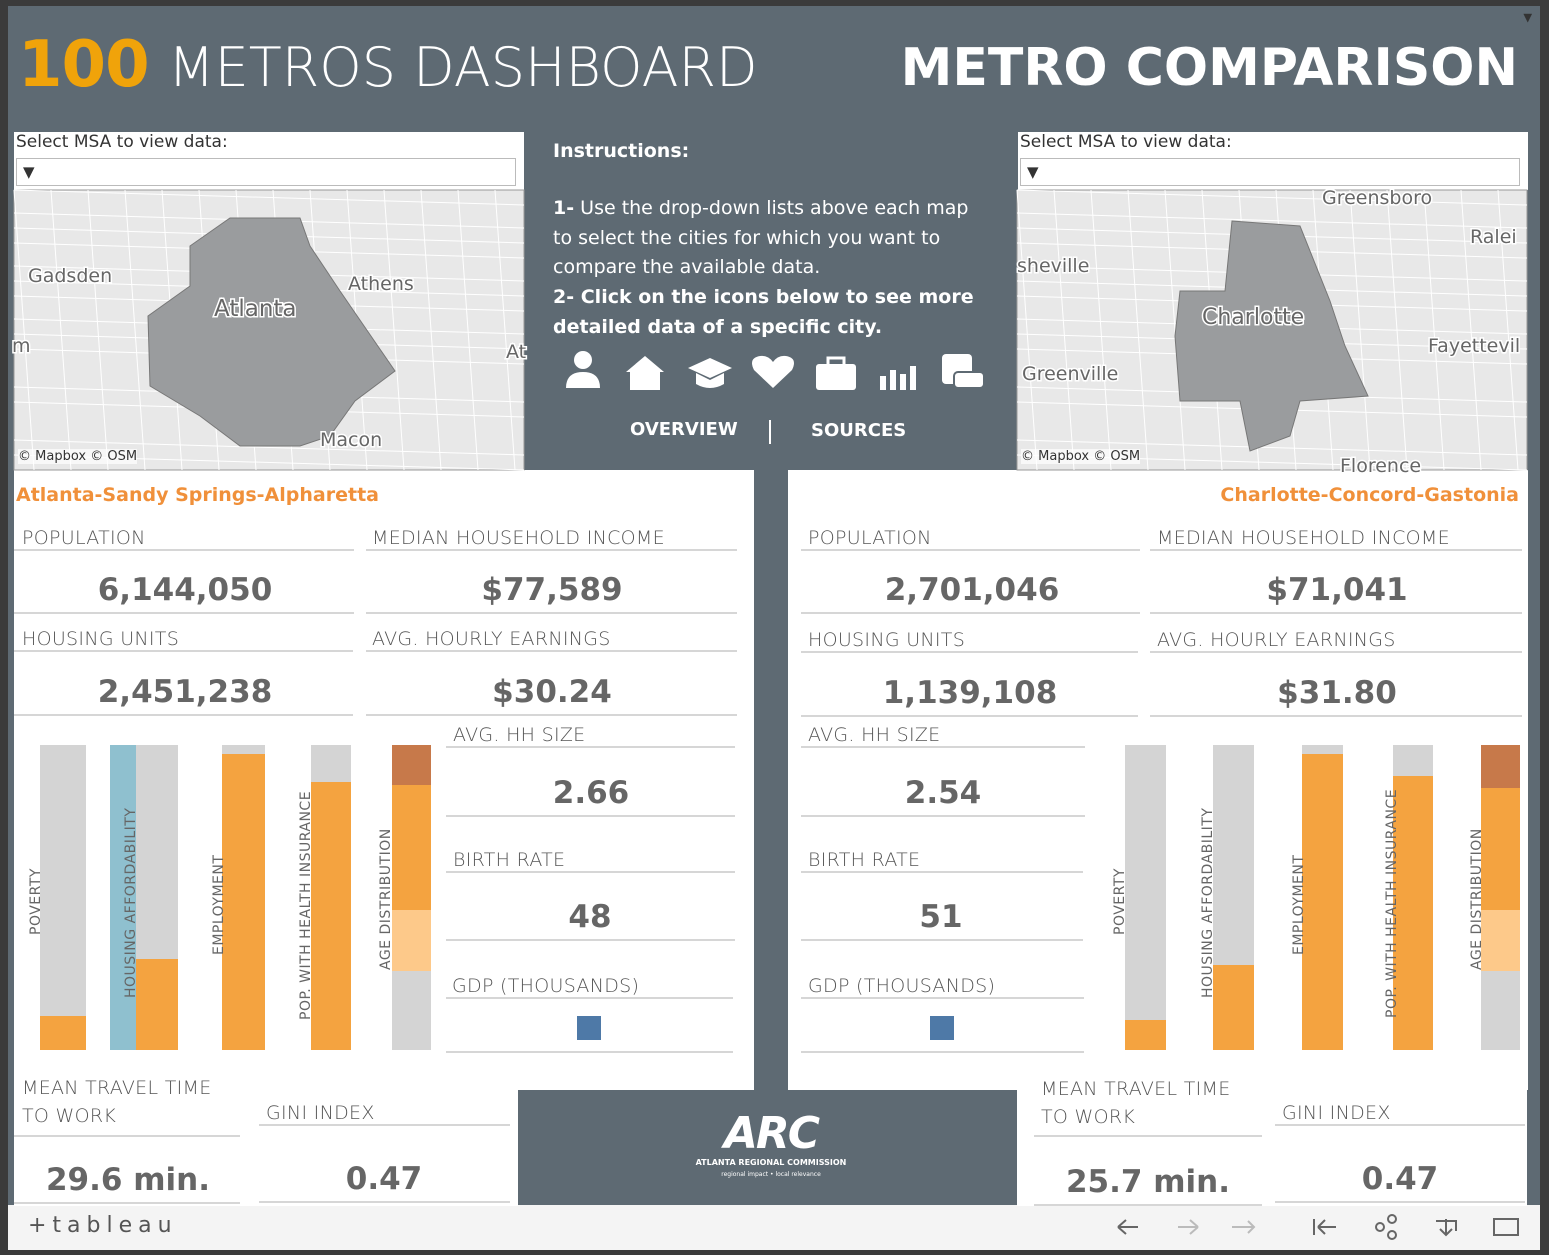 Image resolution: width=1549 pixels, height=1255 pixels. I want to click on metro-name: Charlotte-Concord-Gastonia, so click(1369, 495).